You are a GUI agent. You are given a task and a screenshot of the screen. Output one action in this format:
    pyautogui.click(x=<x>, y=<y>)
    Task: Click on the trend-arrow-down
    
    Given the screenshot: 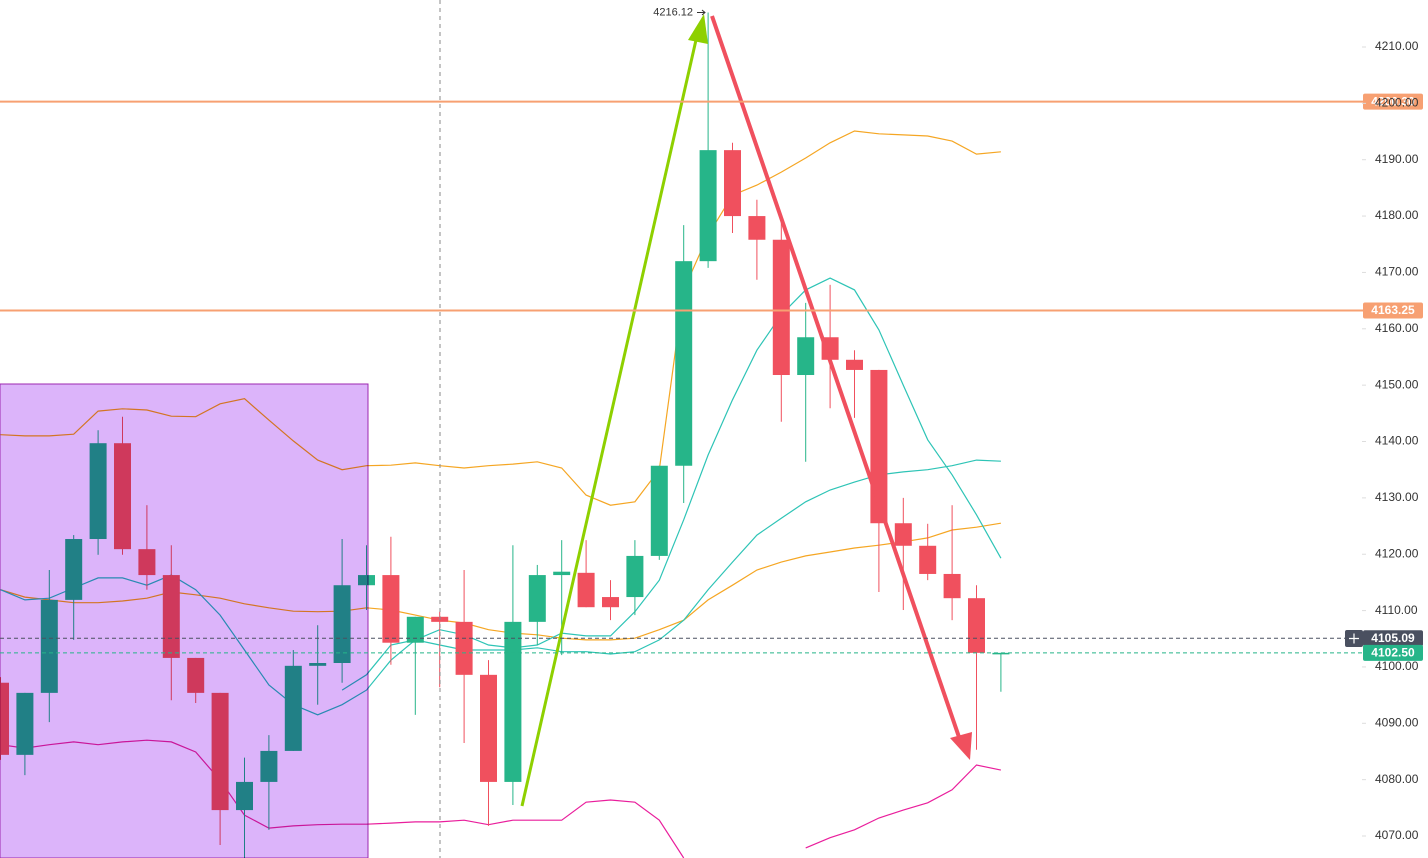 What is the action you would take?
    pyautogui.click(x=836, y=378)
    